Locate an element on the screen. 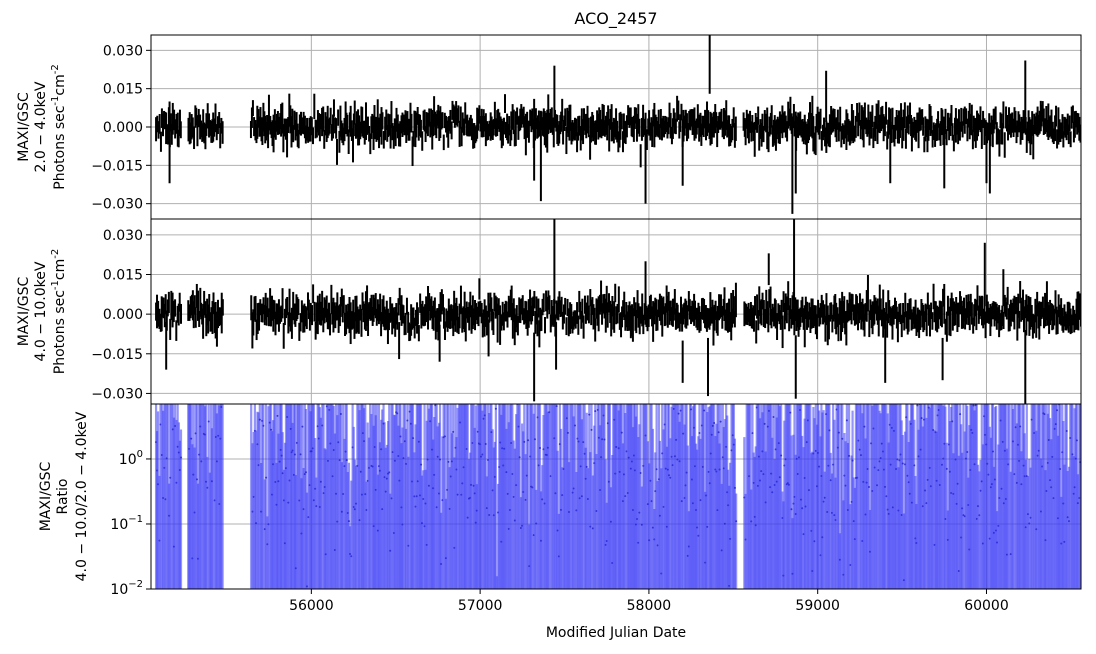 This screenshot has height=654, width=1096. hard-ytick-label: −0.030 is located at coordinates (117, 394).